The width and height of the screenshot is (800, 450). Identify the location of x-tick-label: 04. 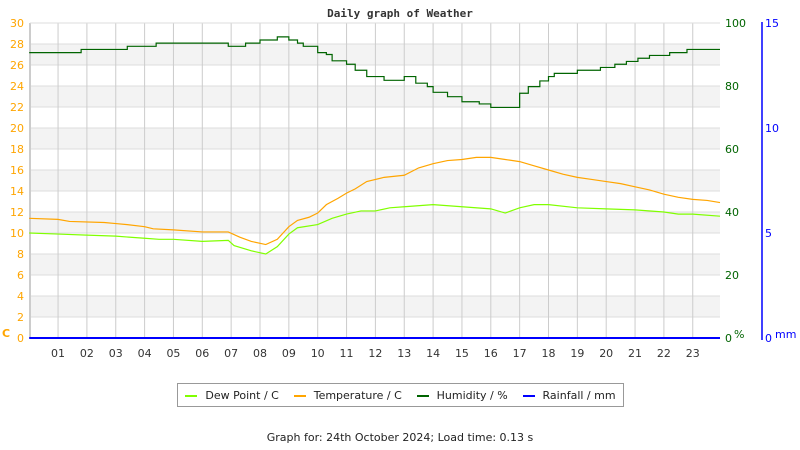
(145, 353).